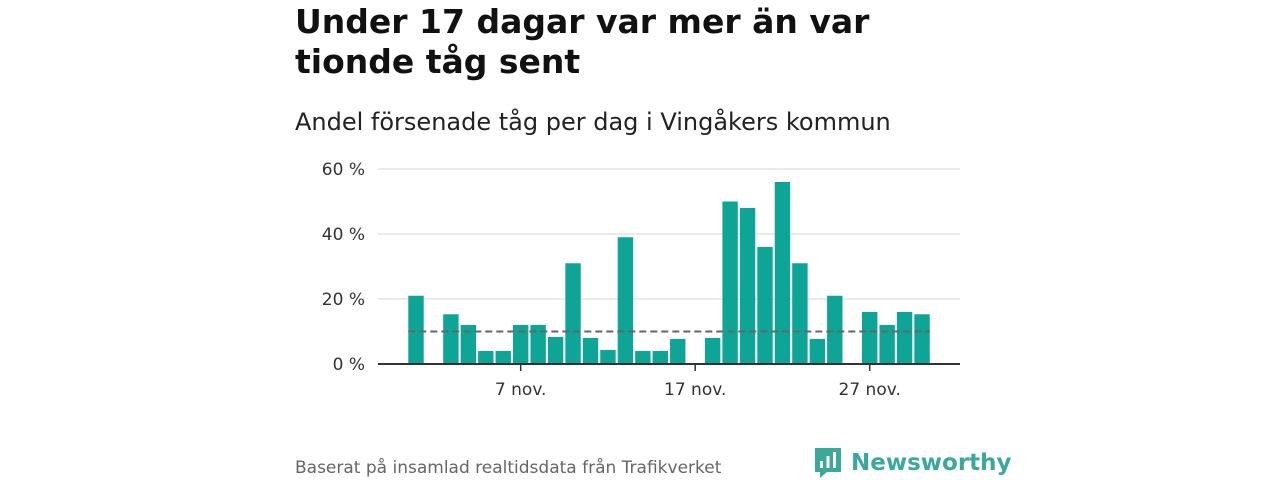 This screenshot has width=1280, height=480. What do you see at coordinates (870, 390) in the screenshot?
I see `x-tick-label: 27 nov.` at bounding box center [870, 390].